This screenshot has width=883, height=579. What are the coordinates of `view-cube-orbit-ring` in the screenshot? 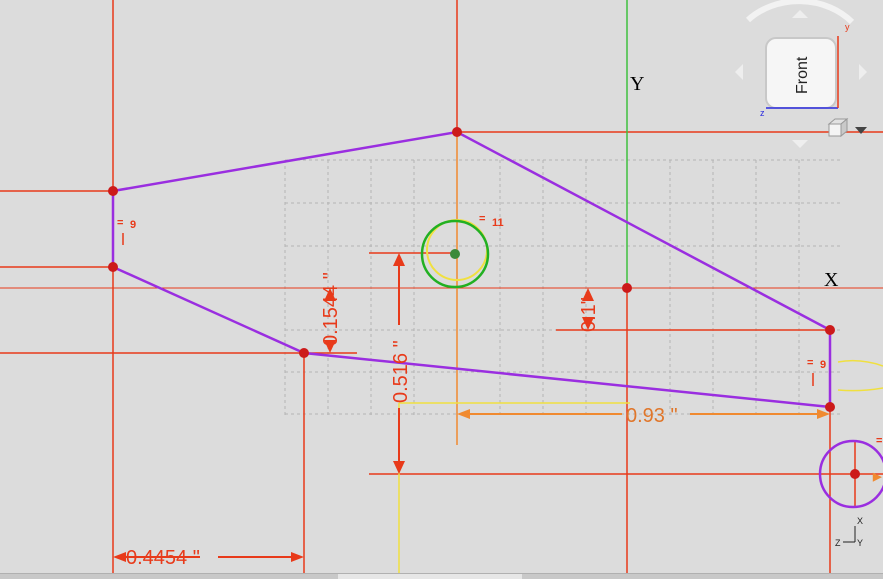 It's located at (800, 12).